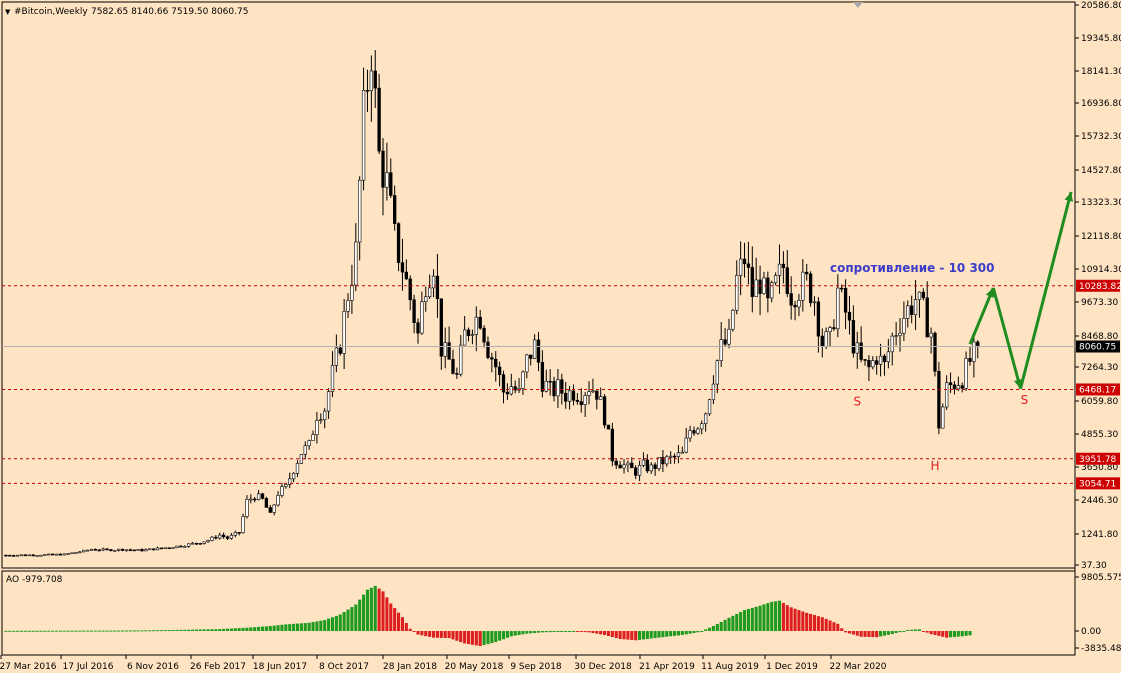 The height and width of the screenshot is (673, 1121). I want to click on current-price-tag, so click(1098, 346).